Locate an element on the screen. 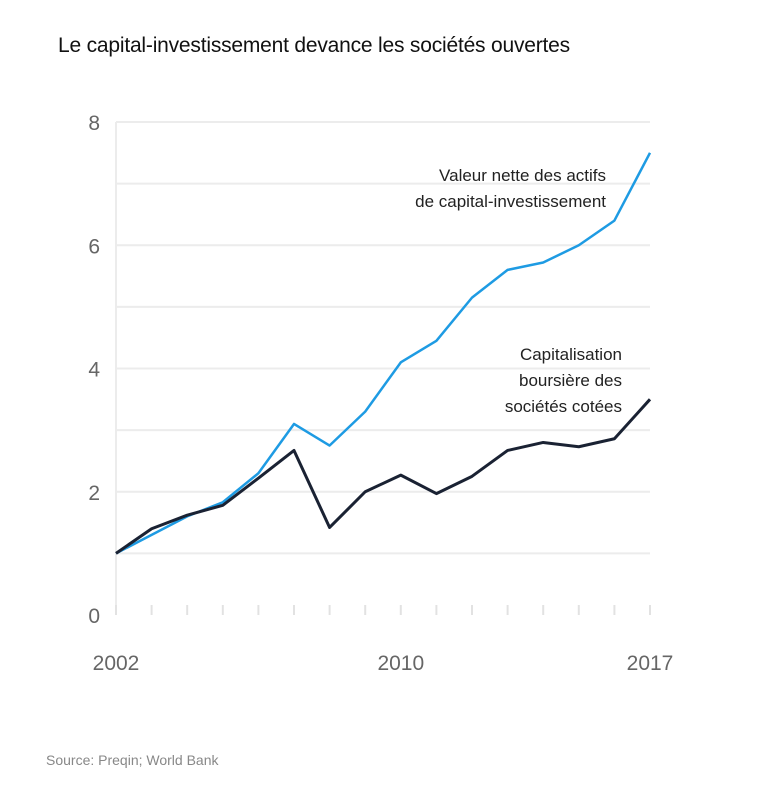 The height and width of the screenshot is (805, 761). x-tick-label: 2010 is located at coordinates (400, 663).